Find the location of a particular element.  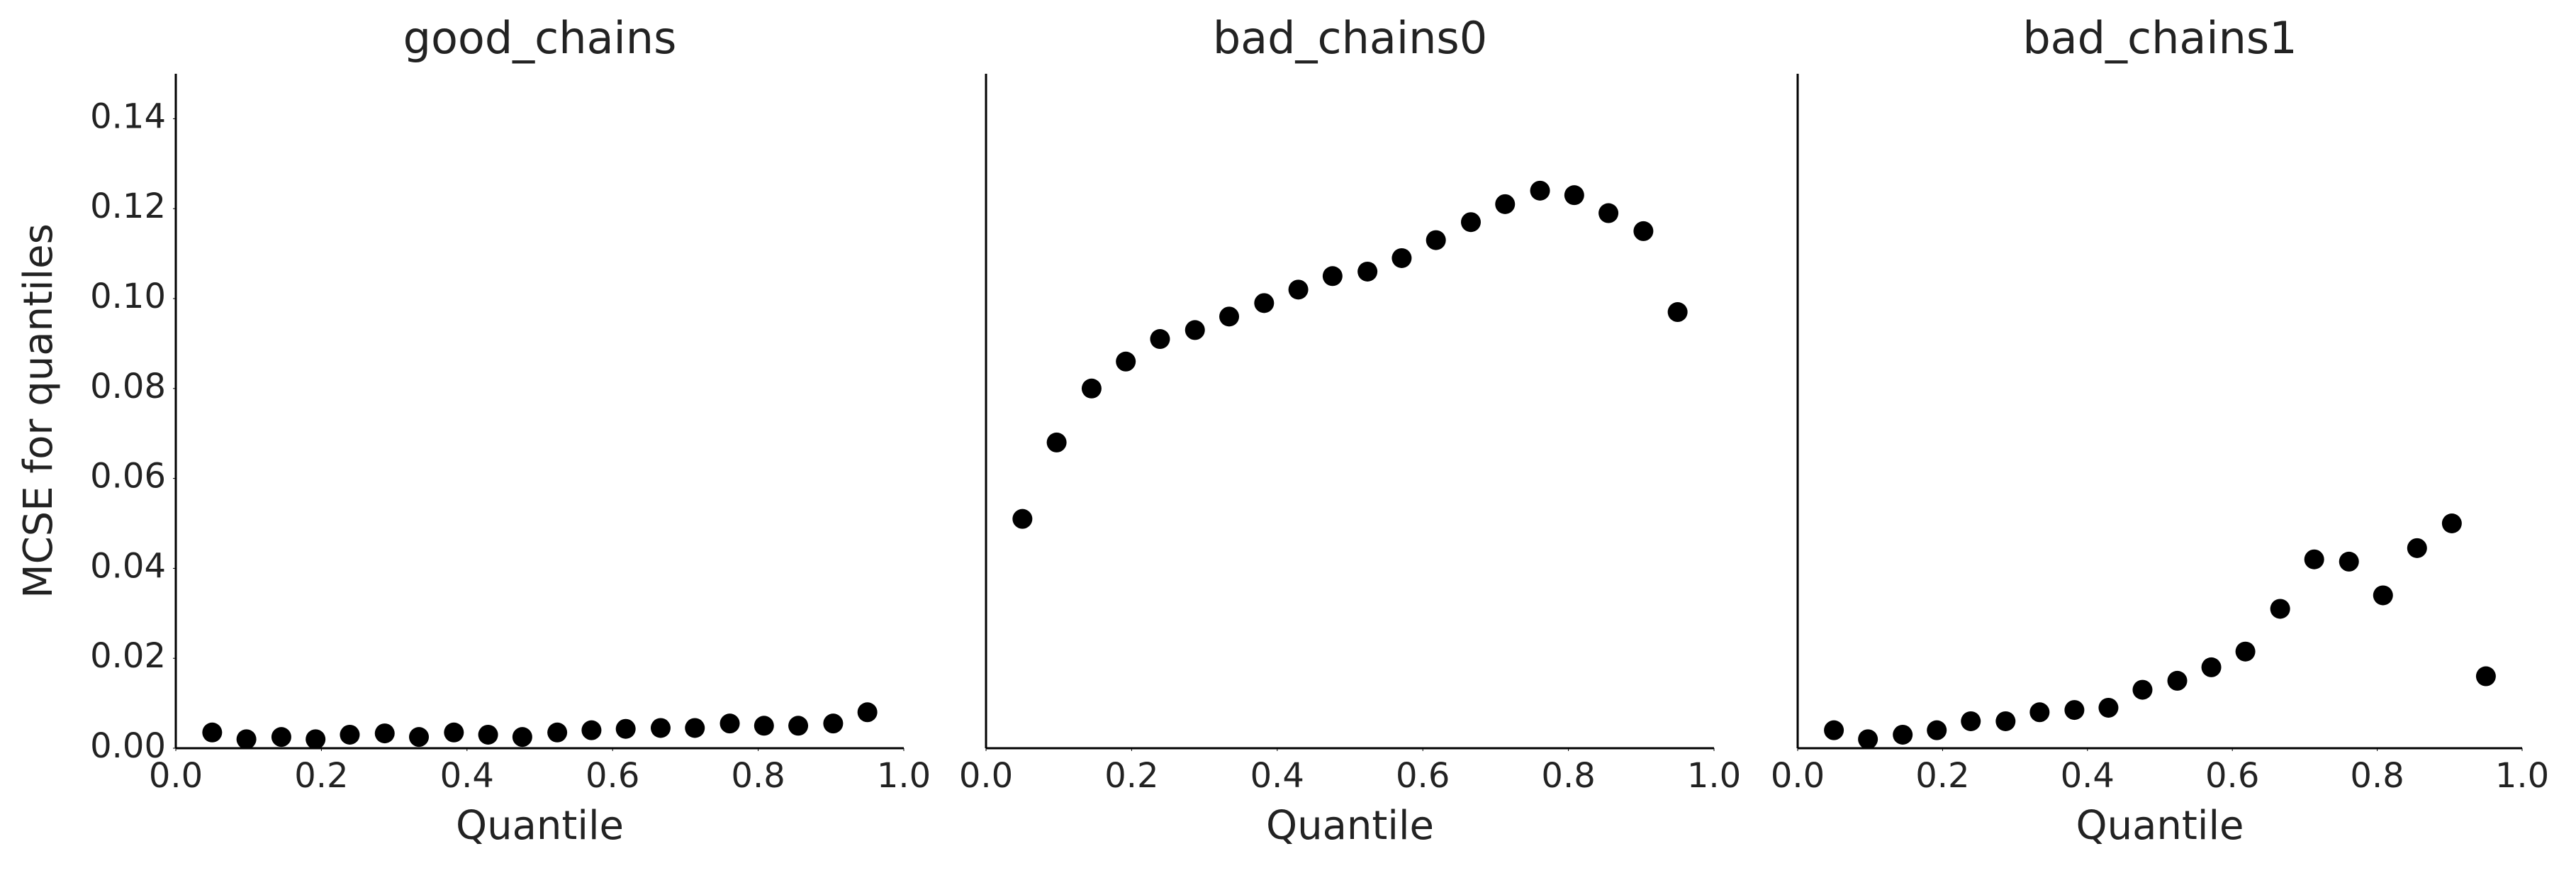

panel-title: bad_chains0 is located at coordinates (1350, 38).